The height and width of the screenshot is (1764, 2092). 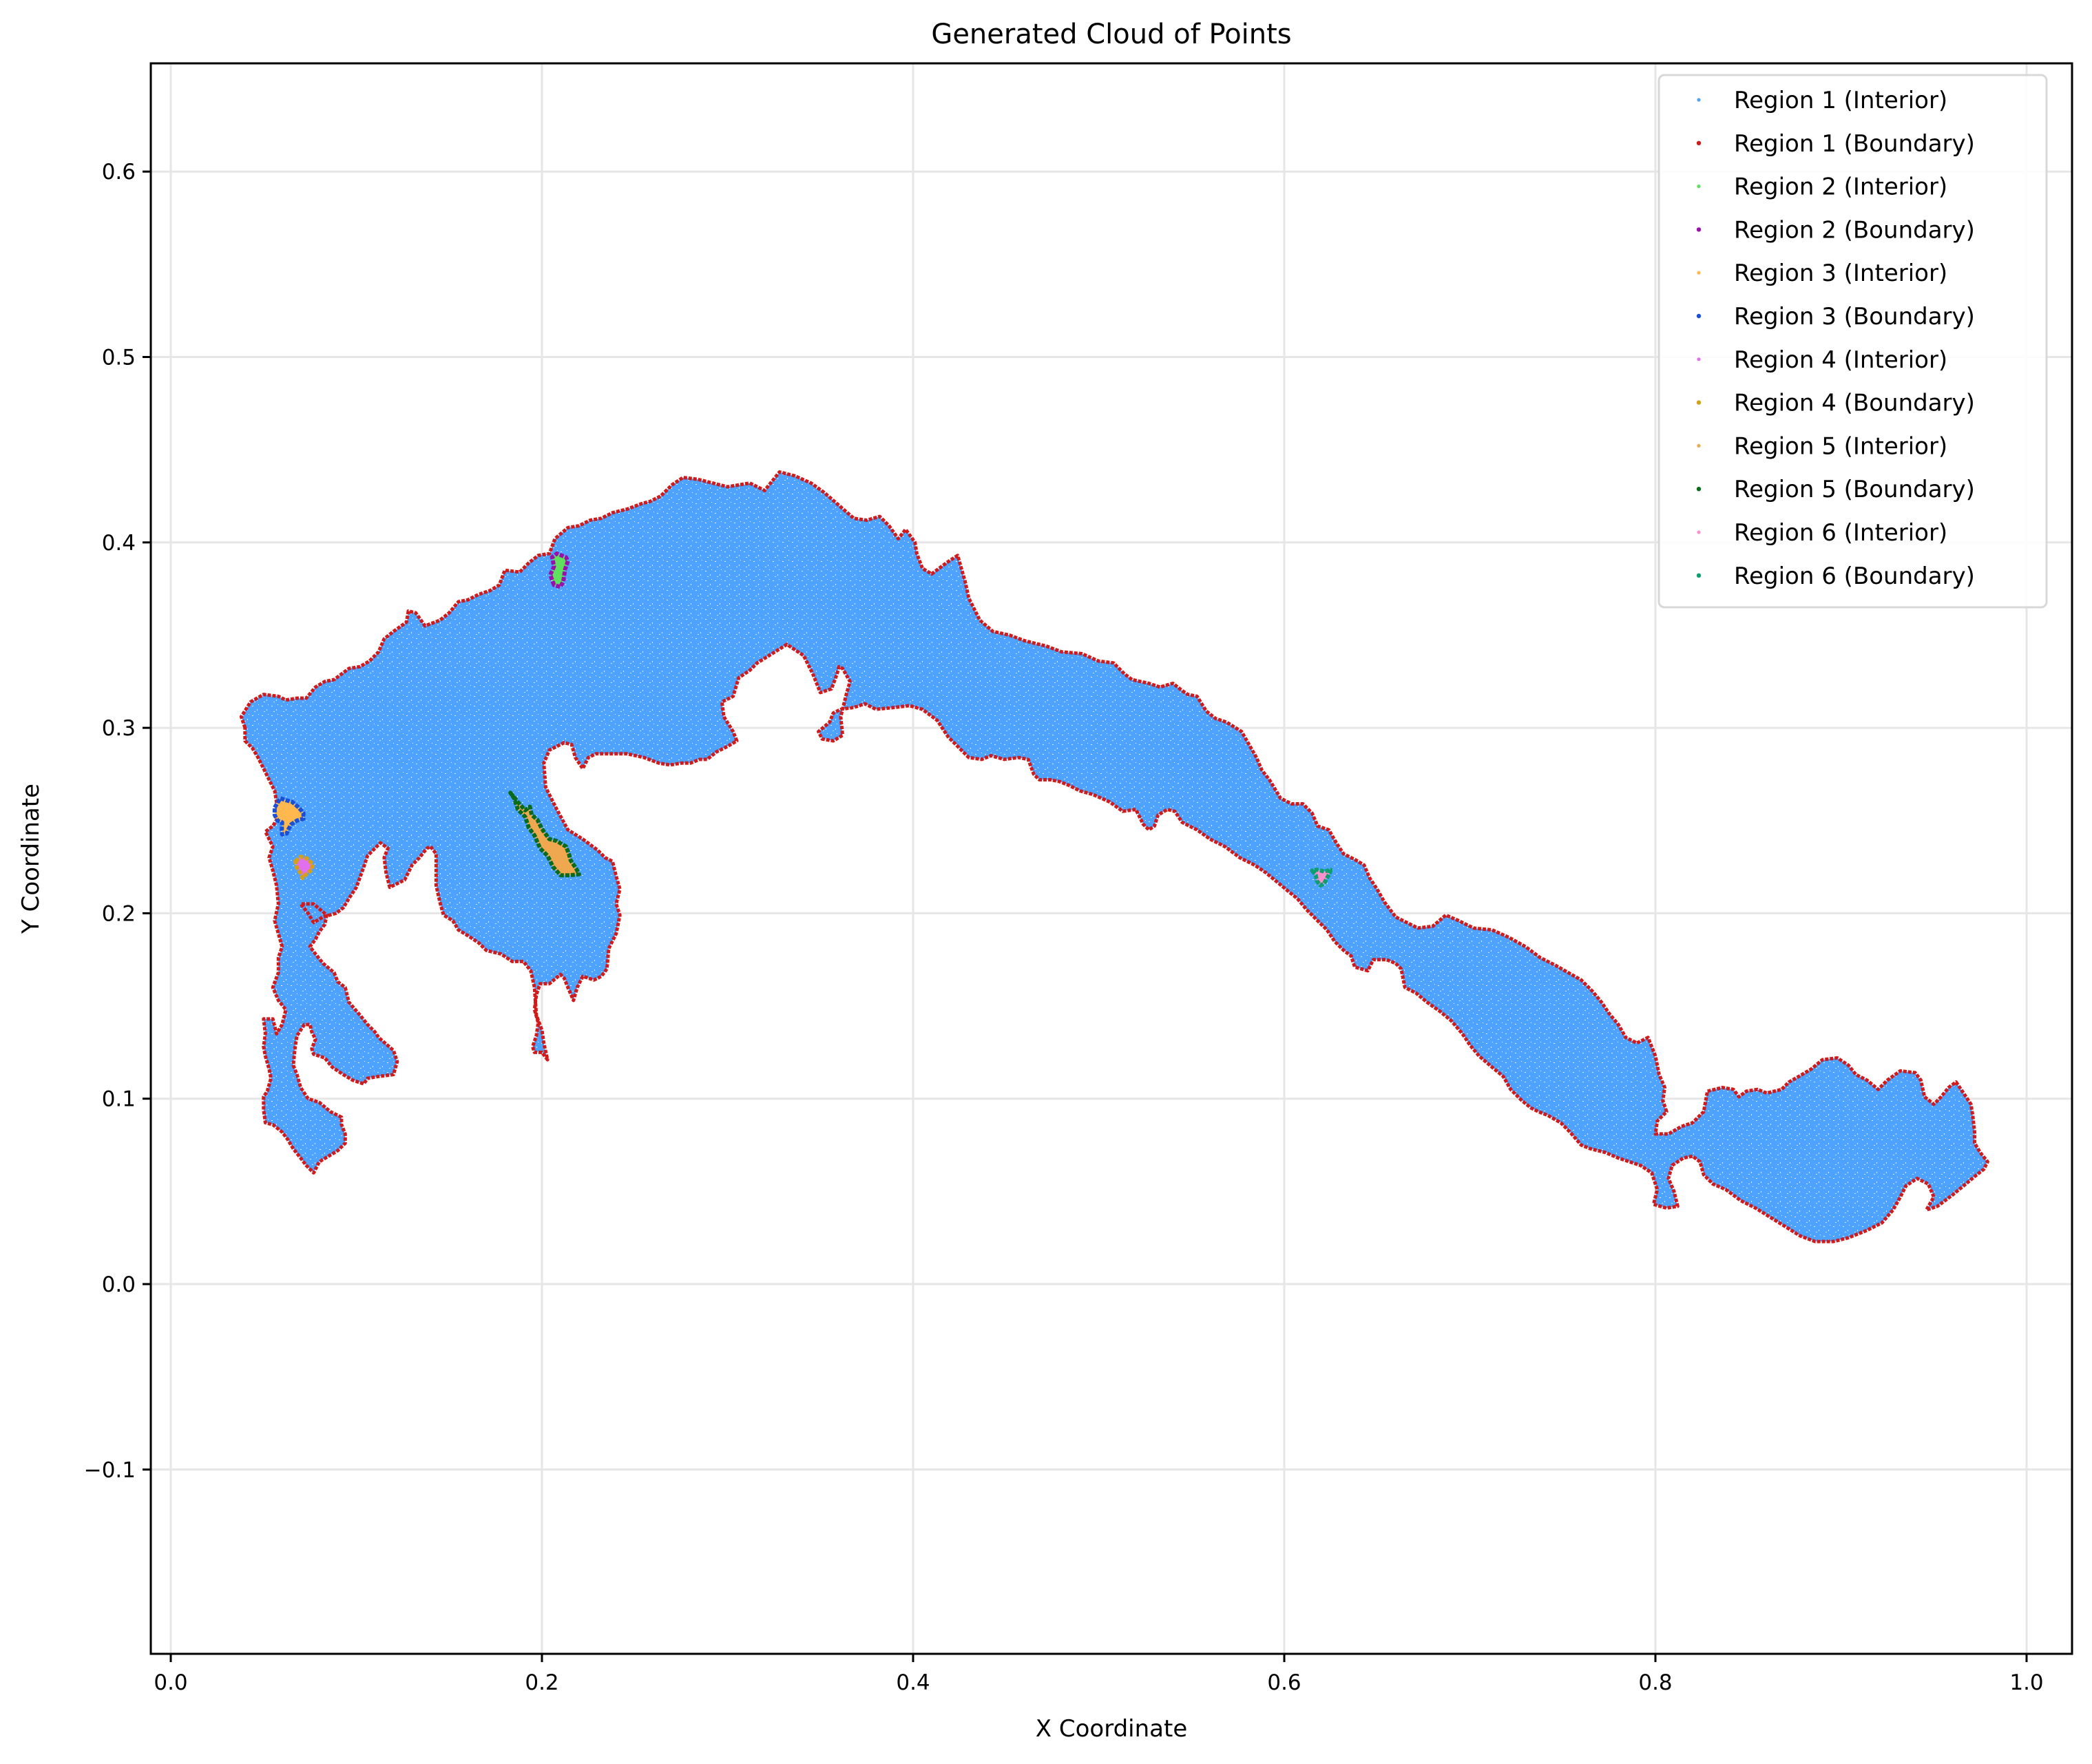 What do you see at coordinates (1840, 533) in the screenshot?
I see `legend-label: Region 6 (Interior)` at bounding box center [1840, 533].